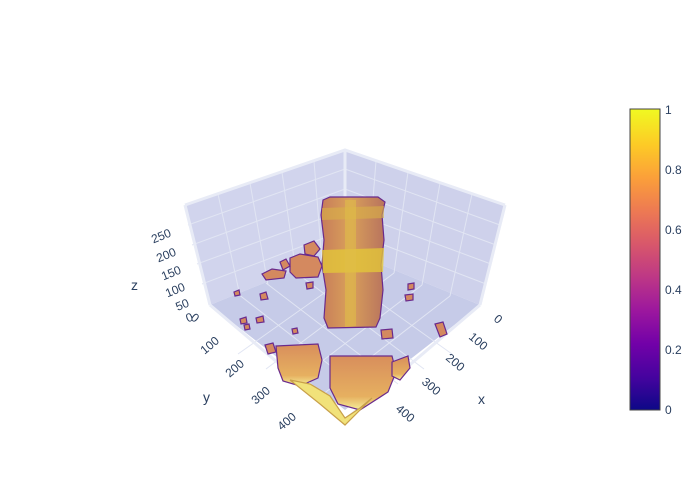  What do you see at coordinates (299, 365) in the screenshot?
I see `floor-slab-left` at bounding box center [299, 365].